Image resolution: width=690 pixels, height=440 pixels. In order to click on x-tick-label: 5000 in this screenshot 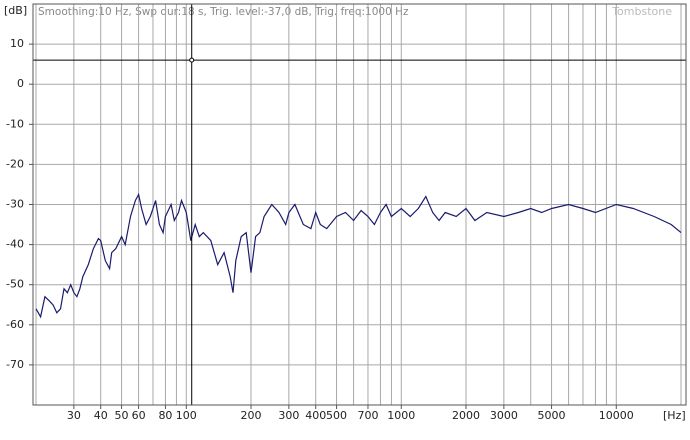, I will do `click(552, 415)`.